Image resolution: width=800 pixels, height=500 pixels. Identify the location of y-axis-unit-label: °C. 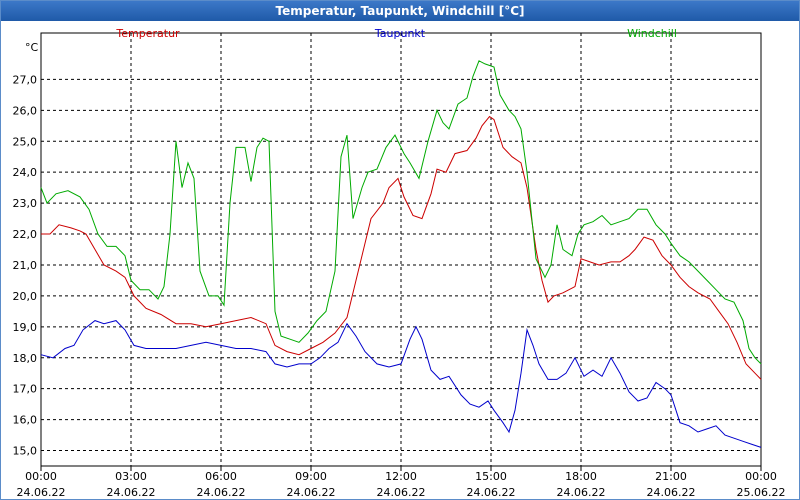
(32, 47).